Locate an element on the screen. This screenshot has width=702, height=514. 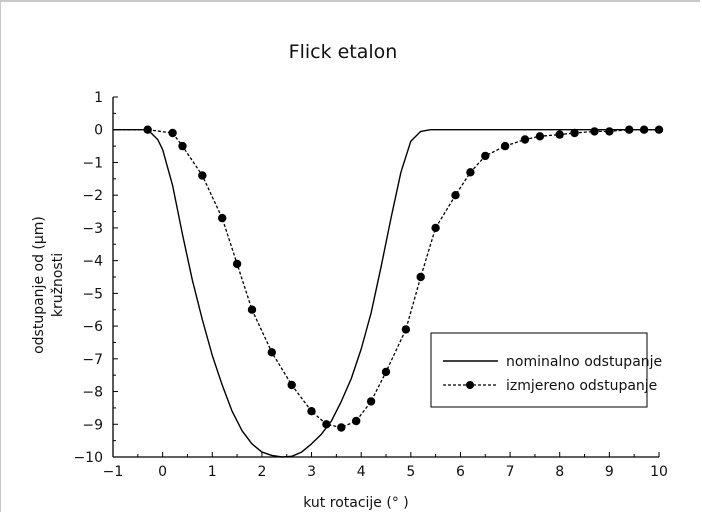
legend-label-nominal: nominalno odstupanje is located at coordinates (584, 362).